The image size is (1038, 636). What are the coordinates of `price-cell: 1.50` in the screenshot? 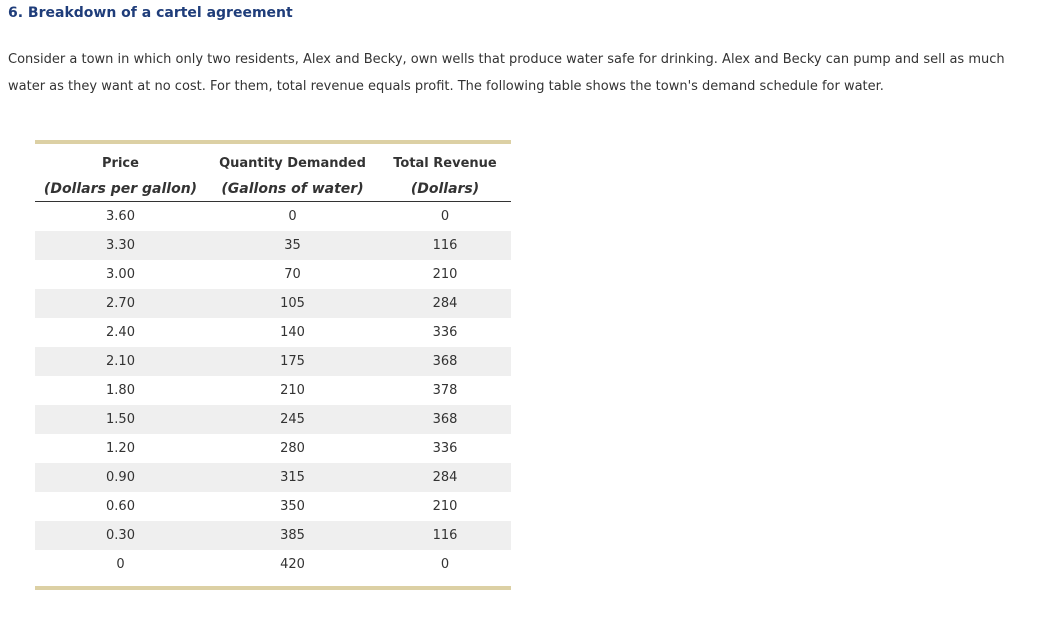 It's located at (120, 419).